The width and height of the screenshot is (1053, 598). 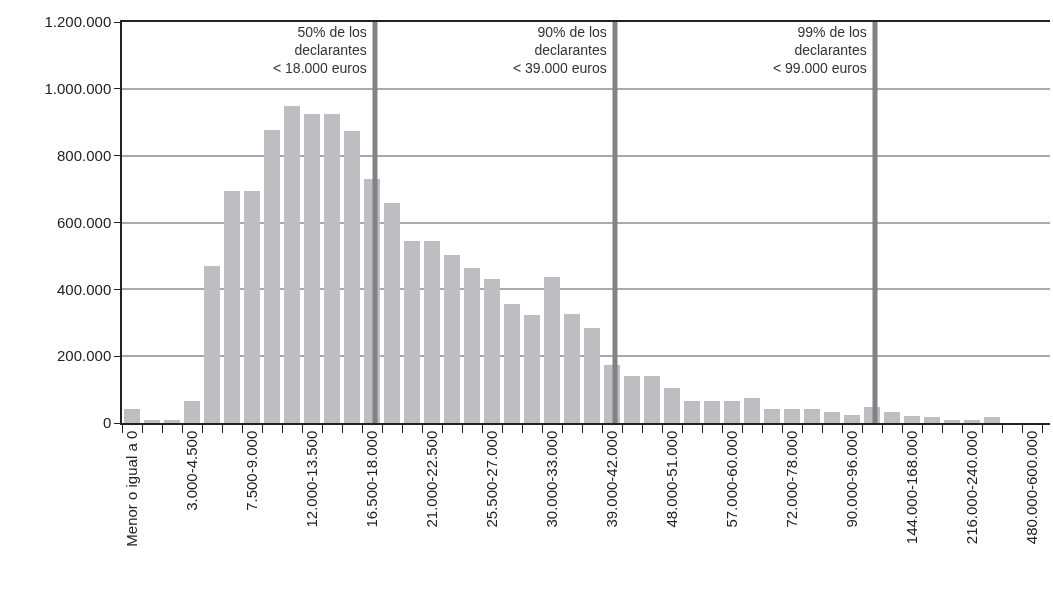 What do you see at coordinates (84, 356) in the screenshot?
I see `y-tick-label: 200.000` at bounding box center [84, 356].